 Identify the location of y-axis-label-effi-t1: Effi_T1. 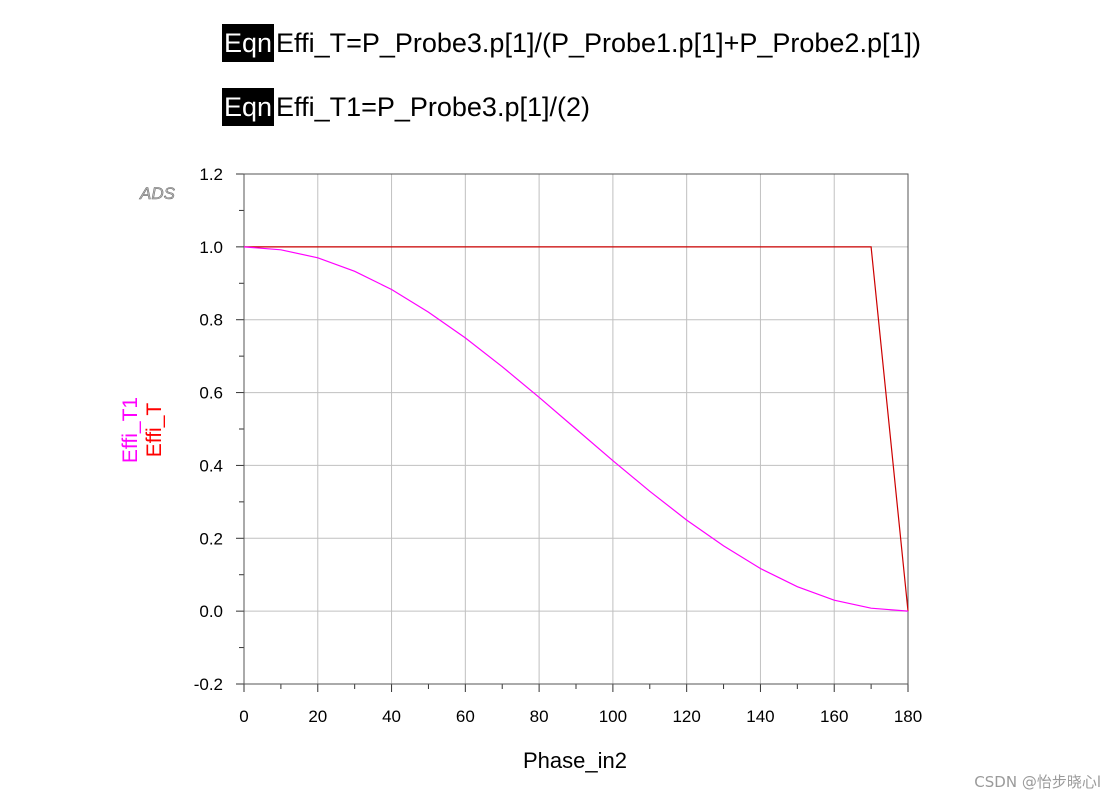
(130, 430).